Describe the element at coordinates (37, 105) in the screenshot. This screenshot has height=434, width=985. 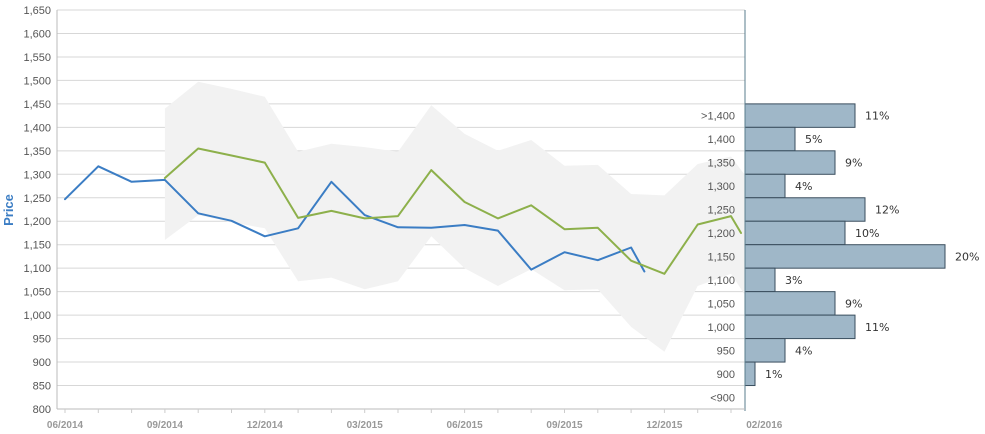
I see `y-tick-label: 1,450` at that location.